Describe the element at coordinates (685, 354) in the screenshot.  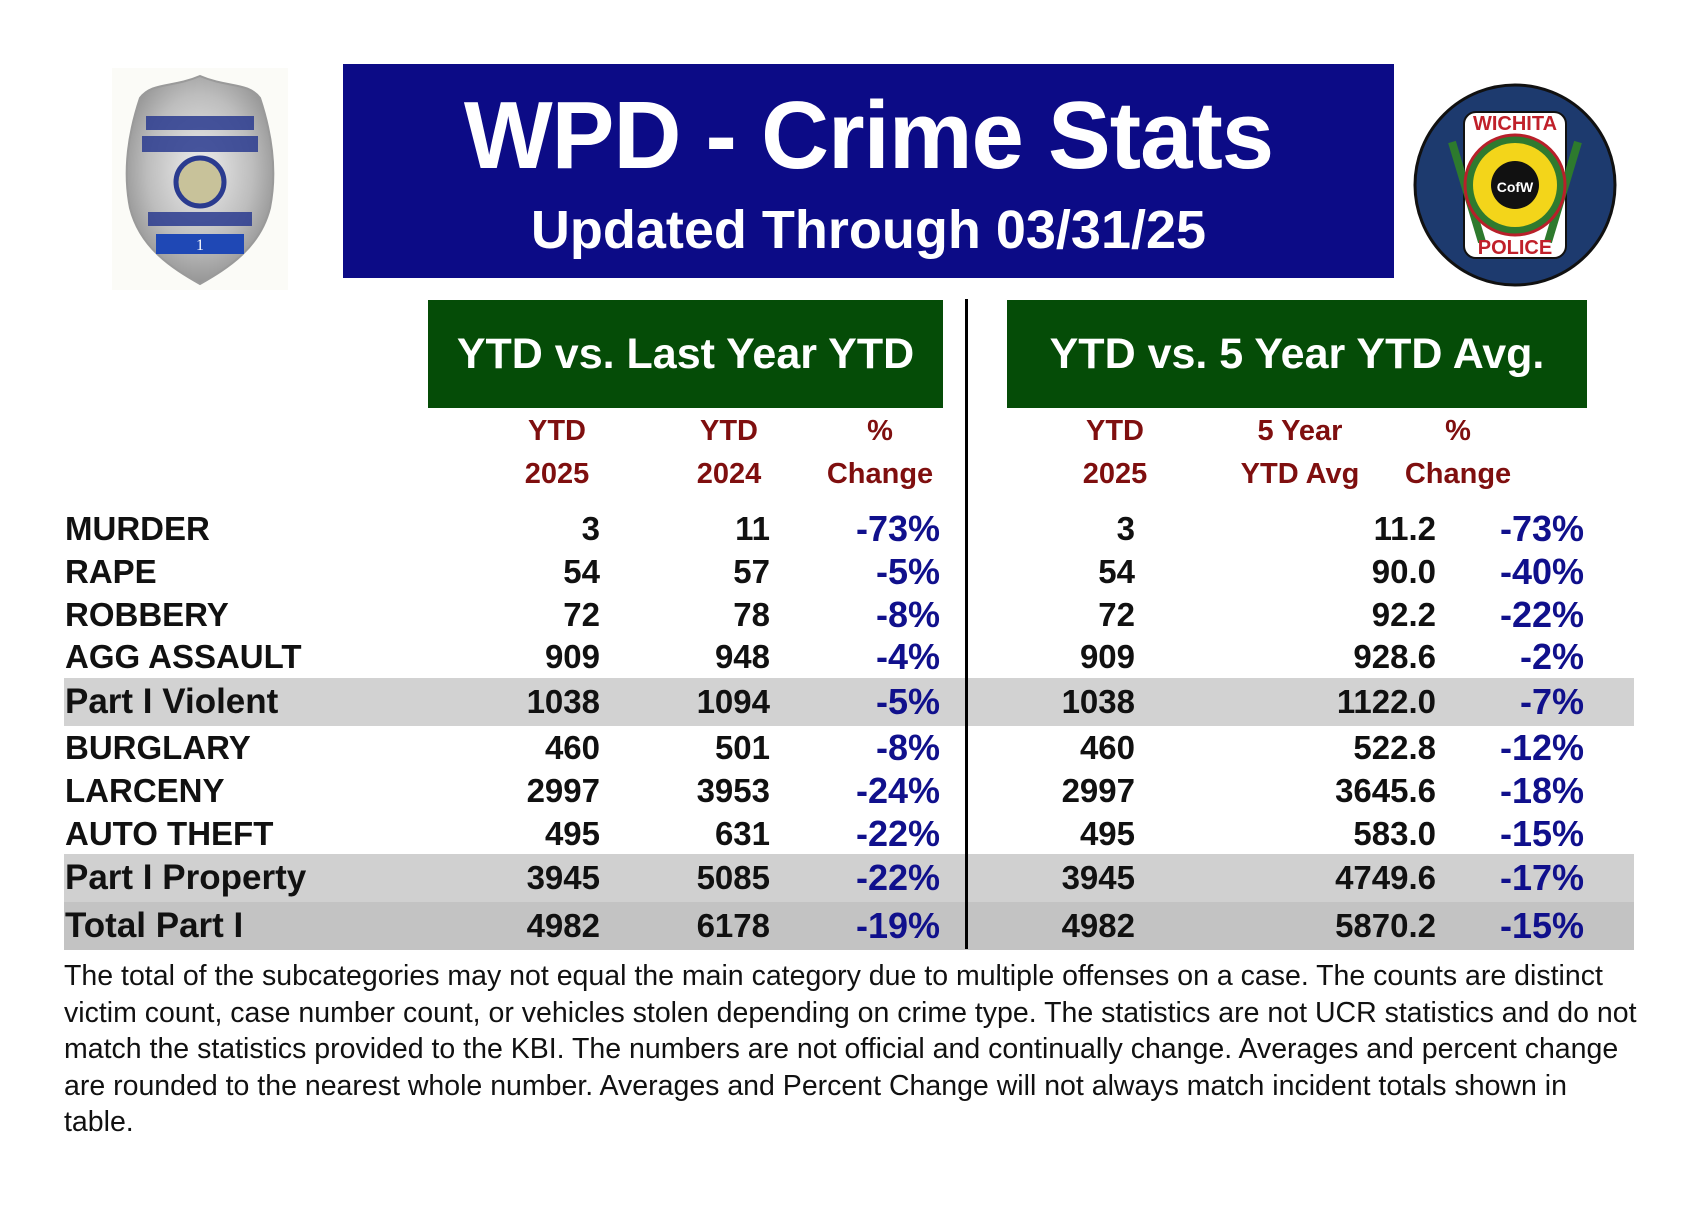
I see `section-header-last-year: YTD vs. Last Year YTD` at that location.